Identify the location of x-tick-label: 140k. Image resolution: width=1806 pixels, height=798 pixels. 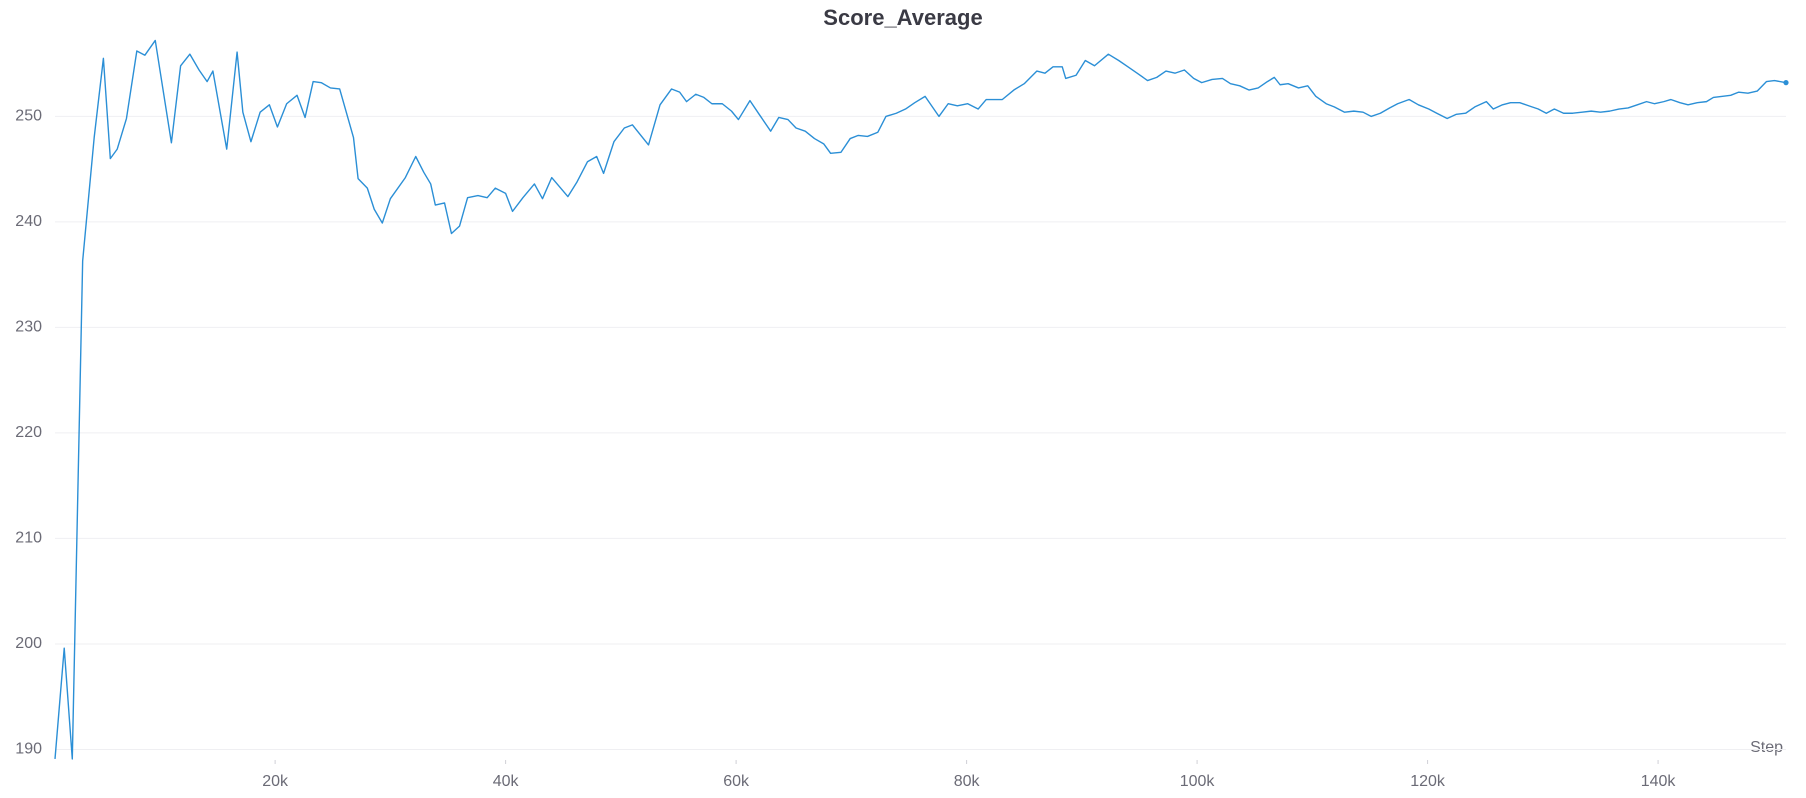
(1659, 781).